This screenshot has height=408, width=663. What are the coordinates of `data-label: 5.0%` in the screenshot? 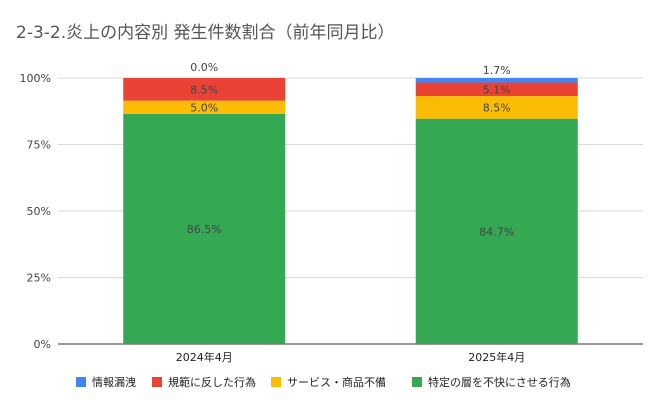 It's located at (204, 107).